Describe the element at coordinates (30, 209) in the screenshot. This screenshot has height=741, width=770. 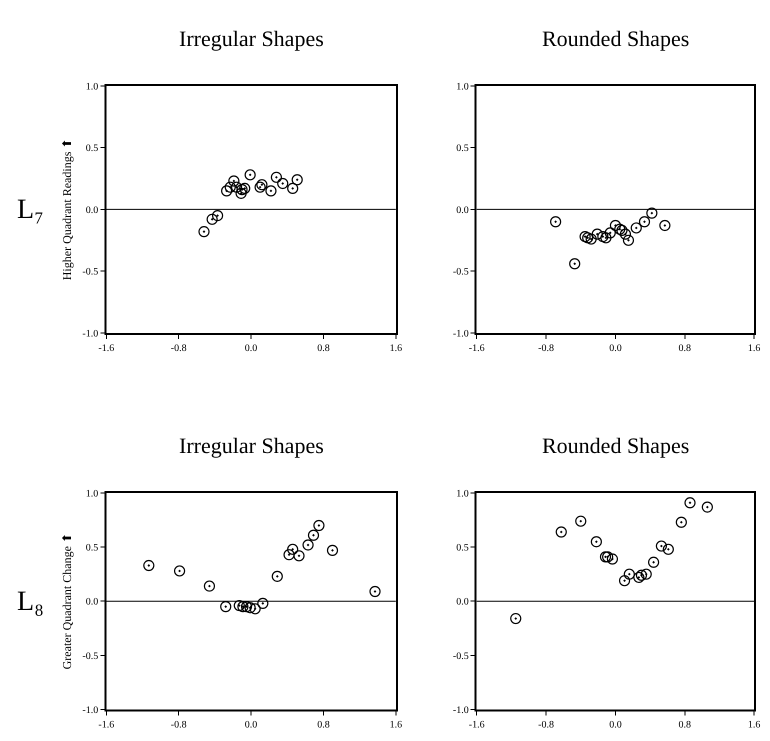
I see `text: L₇` at that location.